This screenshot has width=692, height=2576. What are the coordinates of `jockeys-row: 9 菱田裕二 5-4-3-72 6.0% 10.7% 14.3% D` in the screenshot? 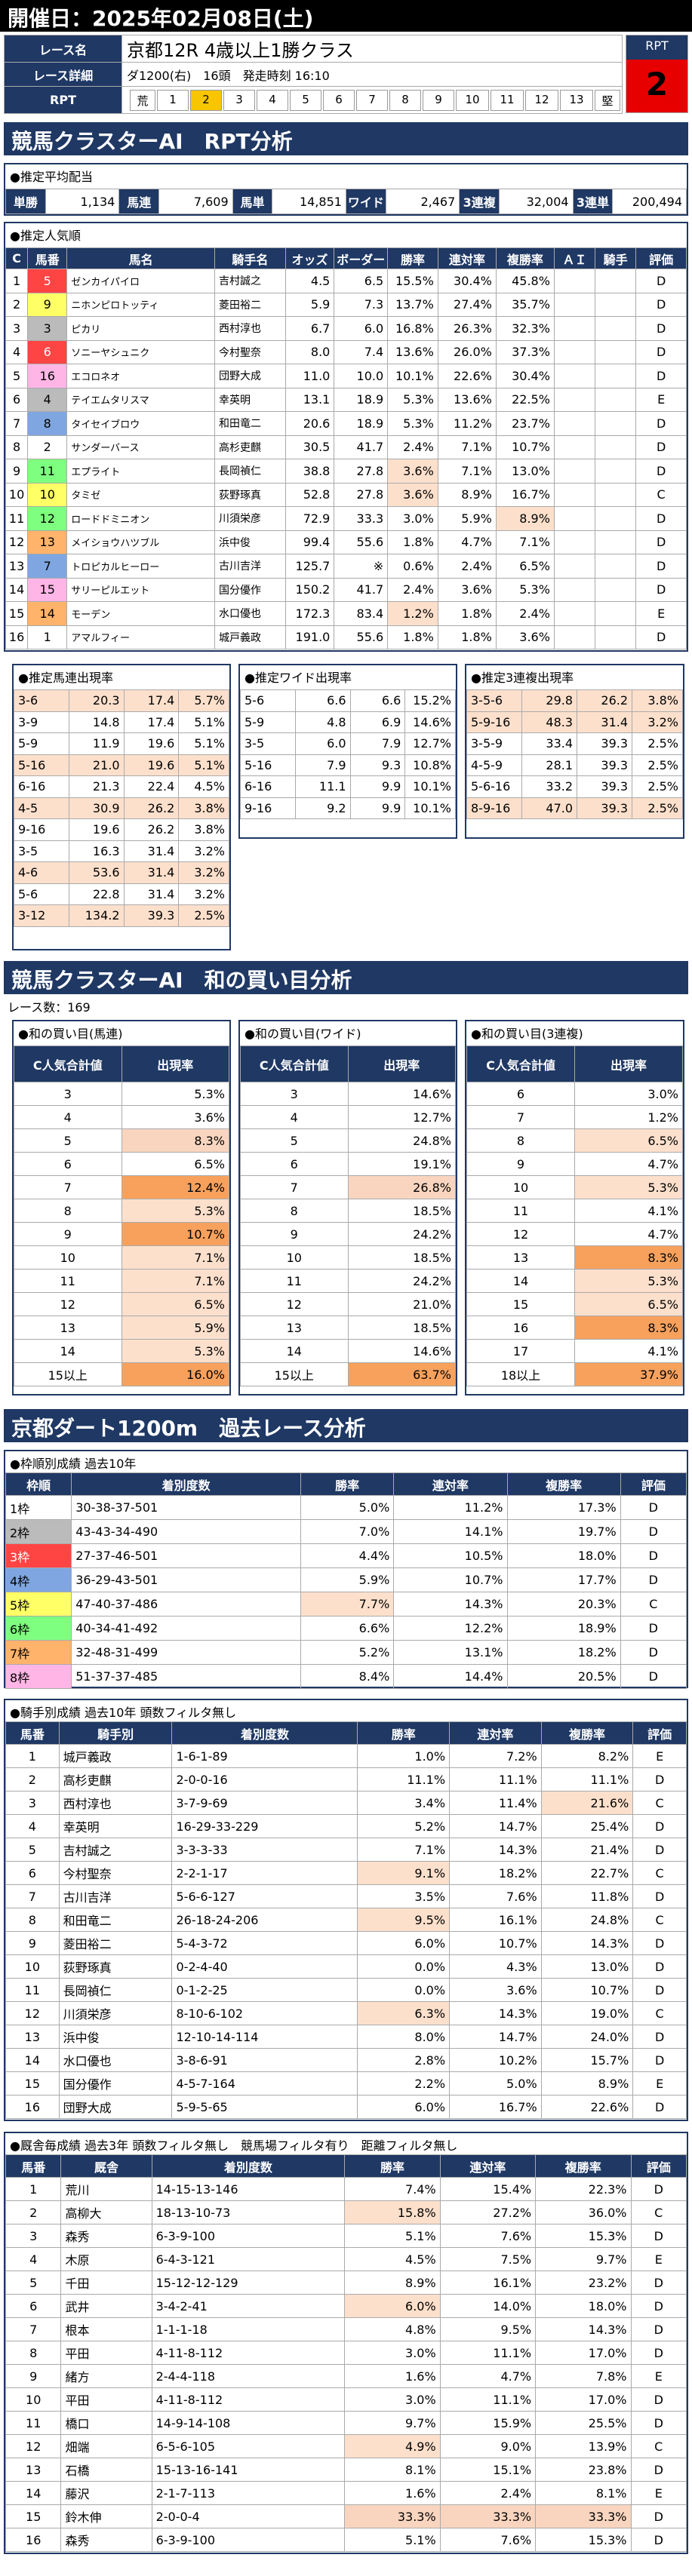 It's located at (346, 1943).